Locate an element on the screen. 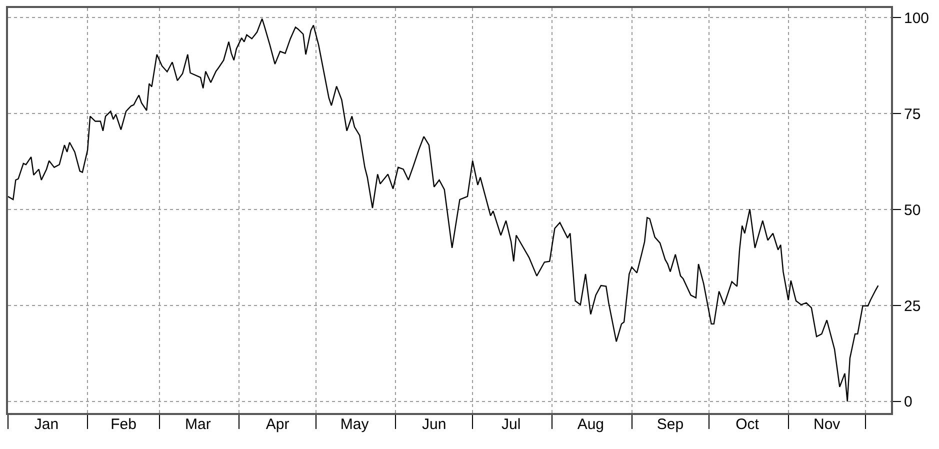 The height and width of the screenshot is (449, 939). x-tick-label: Jun is located at coordinates (434, 424).